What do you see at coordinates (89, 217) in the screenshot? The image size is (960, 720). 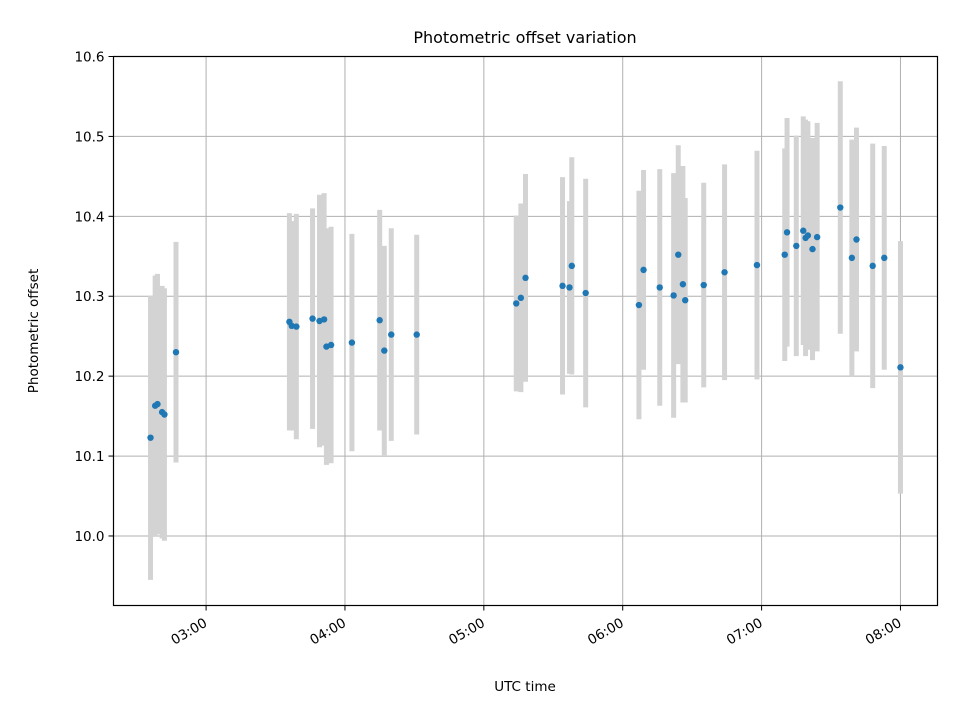 I see `y-tick-label: 10.4` at bounding box center [89, 217].